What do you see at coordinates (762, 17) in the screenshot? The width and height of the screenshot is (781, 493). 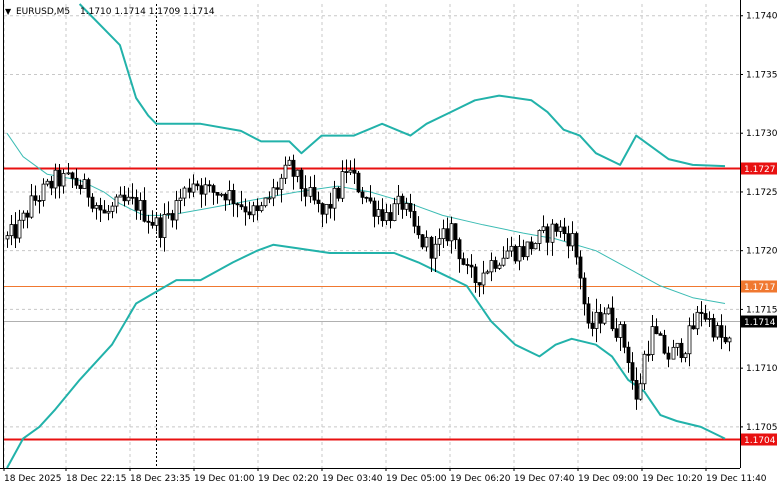 I see `y-tick-label: 1.1740` at bounding box center [762, 17].